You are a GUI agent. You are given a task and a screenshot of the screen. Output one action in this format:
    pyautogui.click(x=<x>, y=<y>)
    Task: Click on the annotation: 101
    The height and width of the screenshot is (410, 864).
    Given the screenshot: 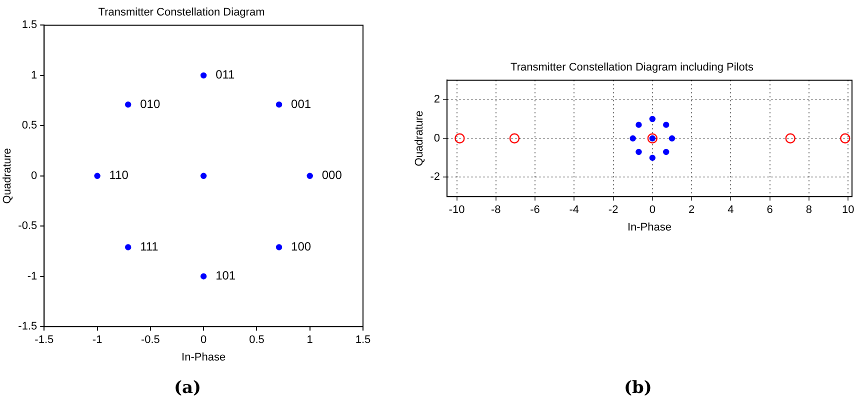 What is the action you would take?
    pyautogui.click(x=226, y=275)
    